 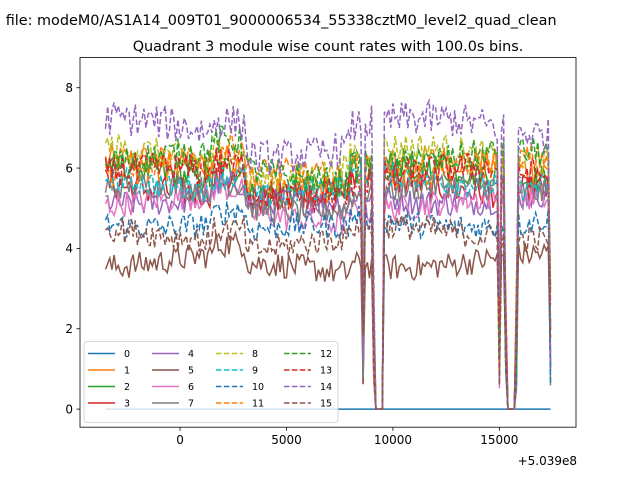 I want to click on y-tick-label: 2, so click(x=69, y=329).